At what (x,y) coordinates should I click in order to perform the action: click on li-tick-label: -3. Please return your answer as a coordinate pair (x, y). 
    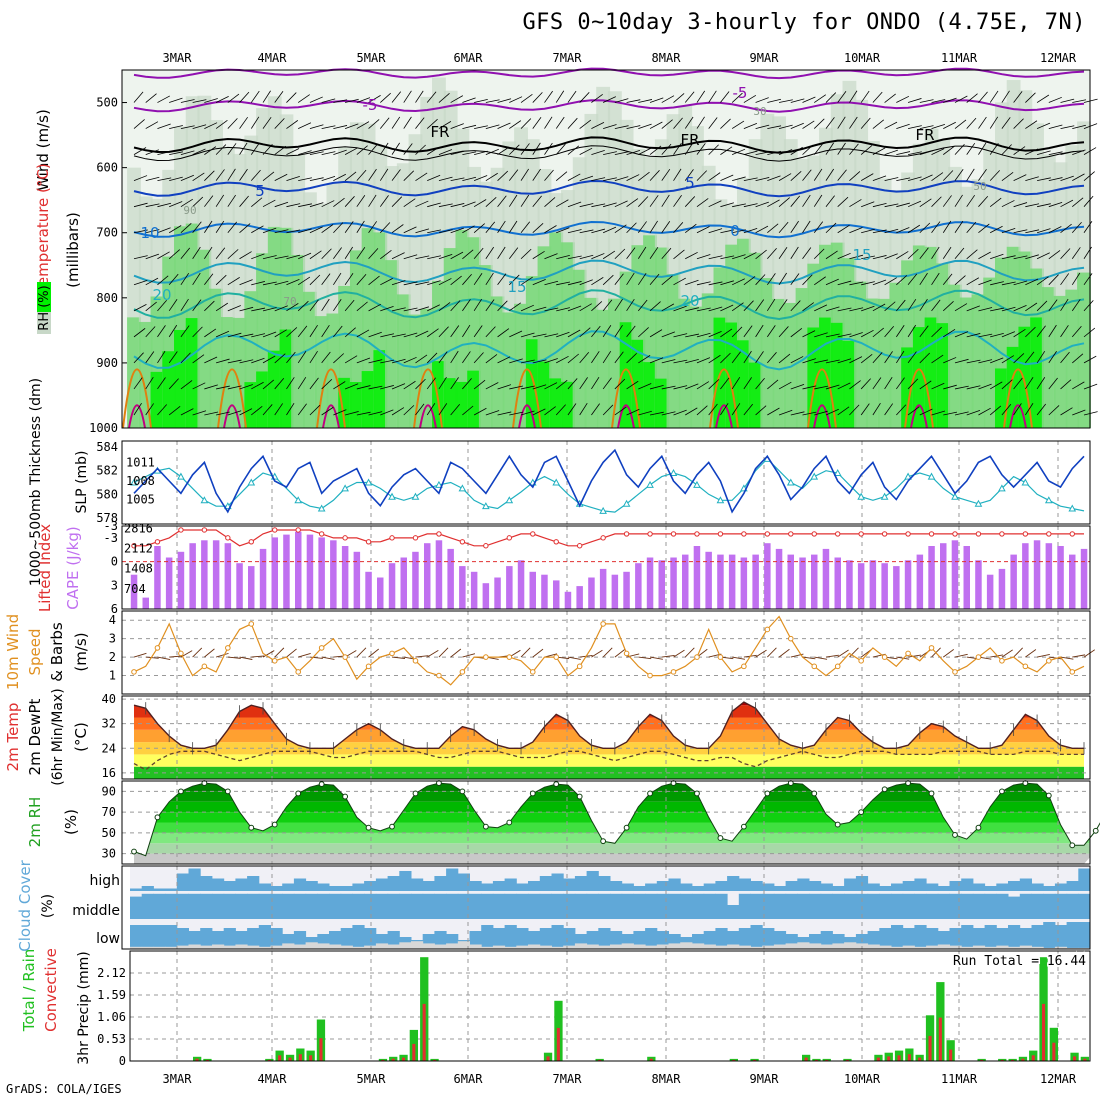
    Looking at the image, I should click on (111, 526).